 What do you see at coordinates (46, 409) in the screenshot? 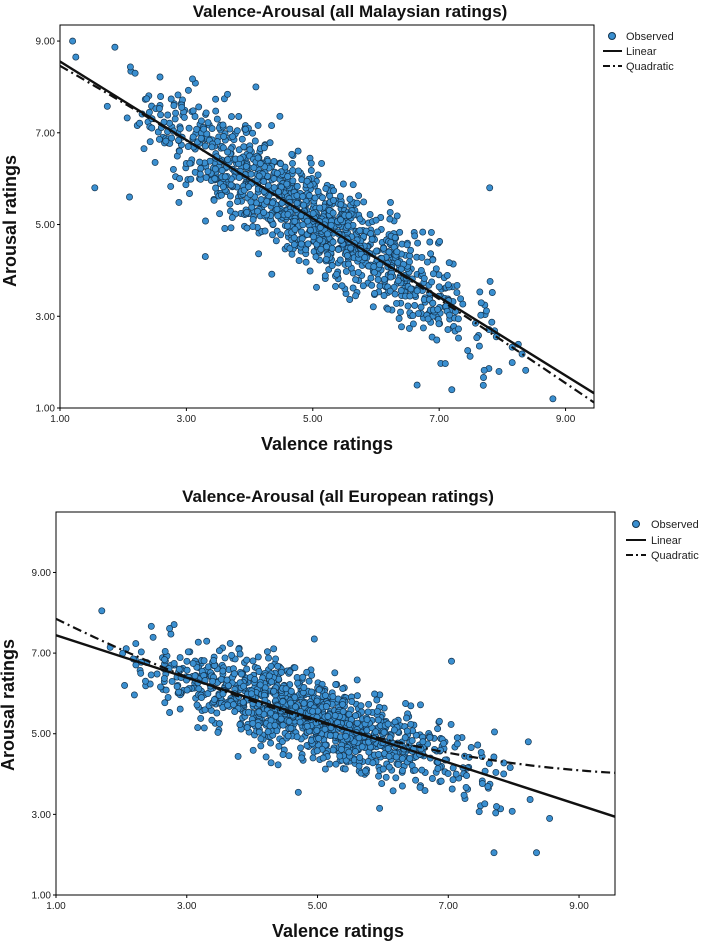
I see `y-tick-label: 1.00` at bounding box center [46, 409].